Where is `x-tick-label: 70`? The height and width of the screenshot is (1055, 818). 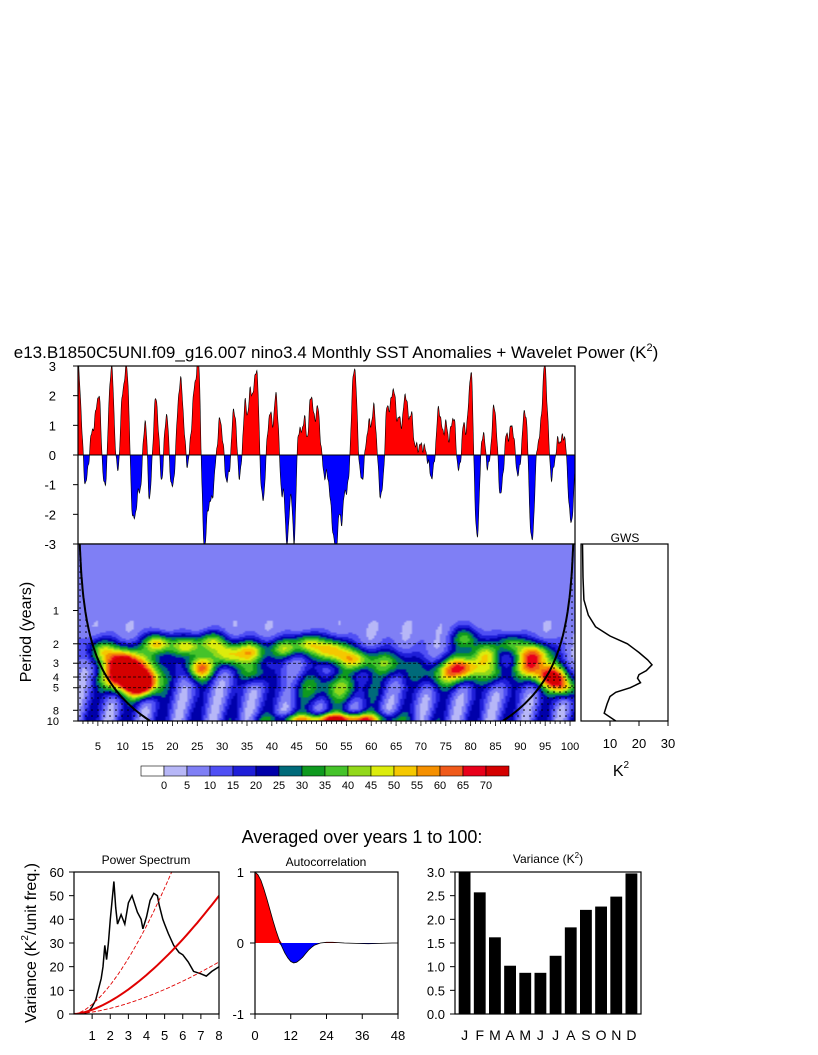 x-tick-label: 70 is located at coordinates (421, 747).